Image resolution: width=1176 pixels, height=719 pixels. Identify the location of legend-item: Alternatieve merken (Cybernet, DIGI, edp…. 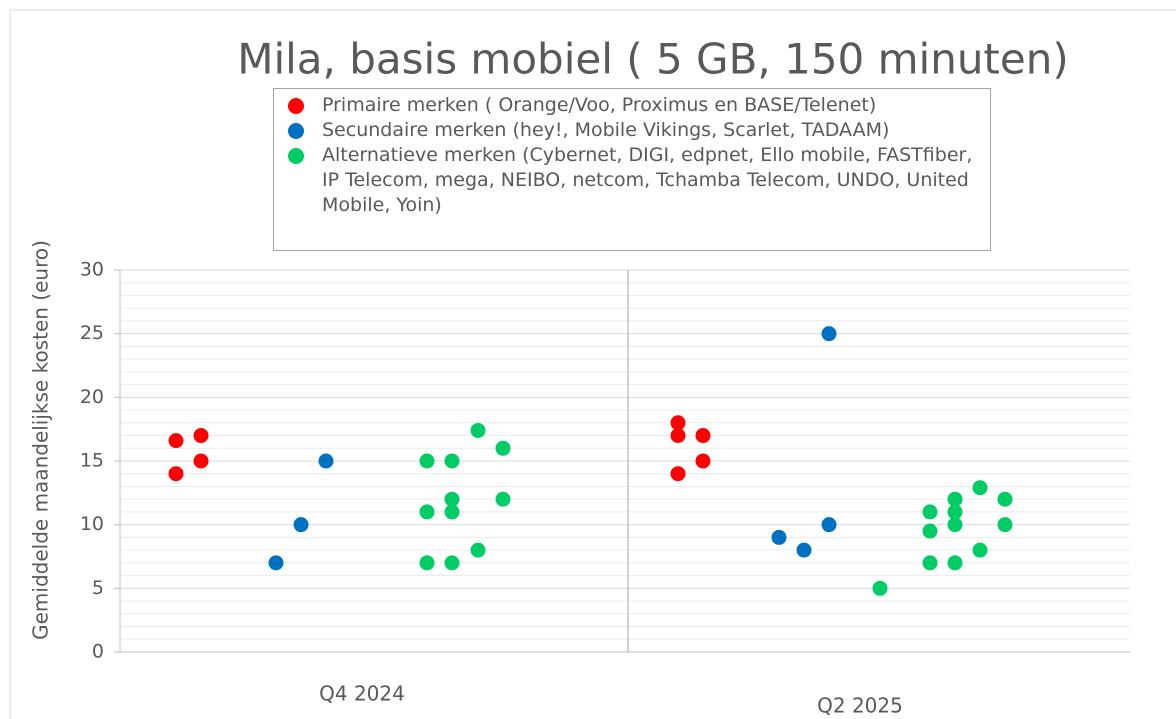
(635, 180).